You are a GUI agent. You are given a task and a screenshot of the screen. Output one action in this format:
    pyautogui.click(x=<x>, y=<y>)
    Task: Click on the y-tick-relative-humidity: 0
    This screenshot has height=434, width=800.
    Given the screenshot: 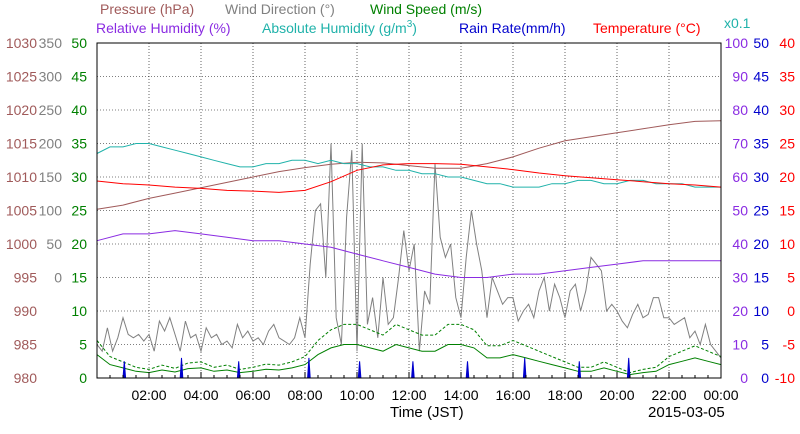 What is the action you would take?
    pyautogui.click(x=744, y=378)
    